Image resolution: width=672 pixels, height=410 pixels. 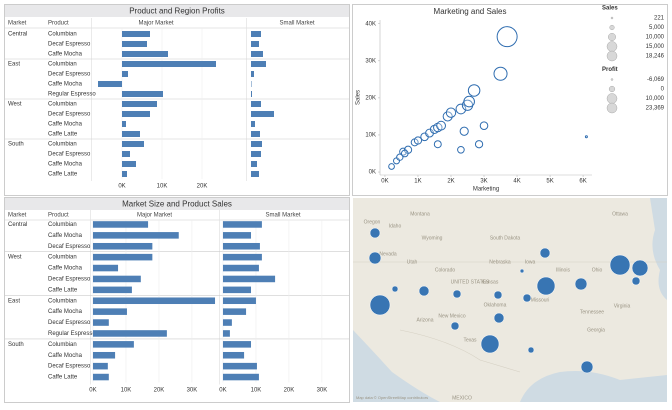 What do you see at coordinates (655, 47) in the screenshot?
I see `legend-label: 15,000` at bounding box center [655, 47].